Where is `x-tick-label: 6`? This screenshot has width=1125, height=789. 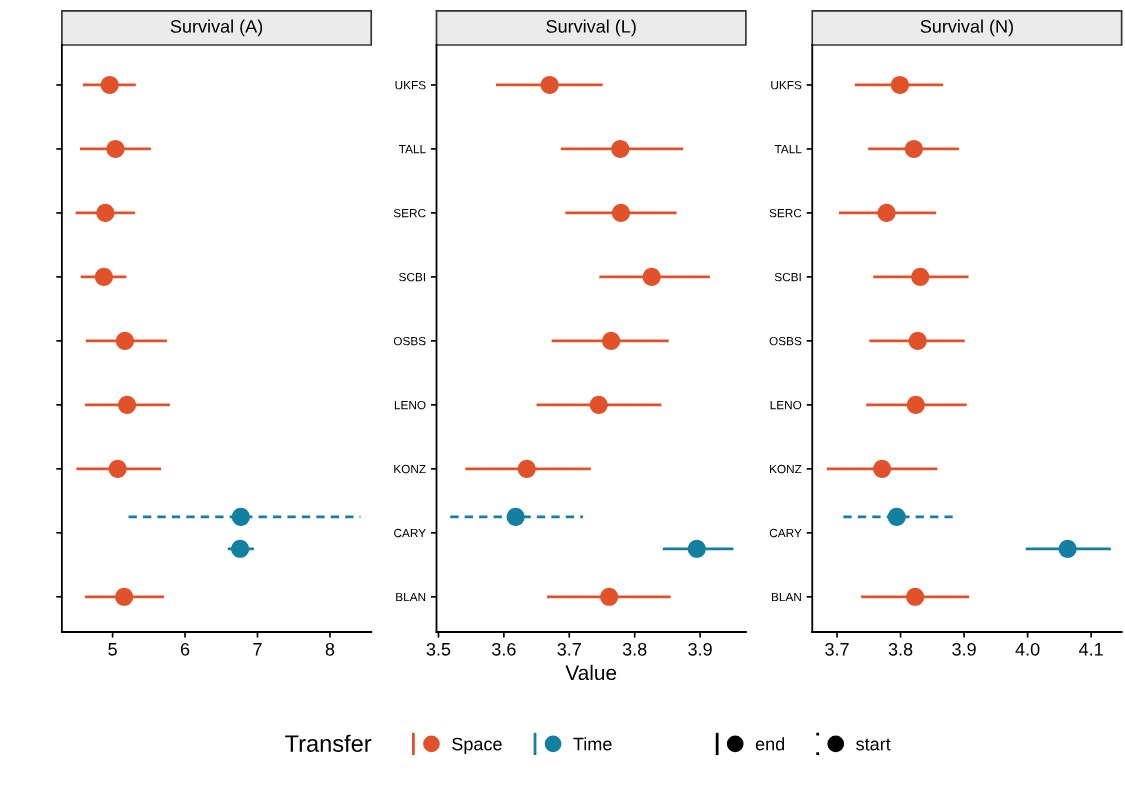 x-tick-label: 6 is located at coordinates (185, 649).